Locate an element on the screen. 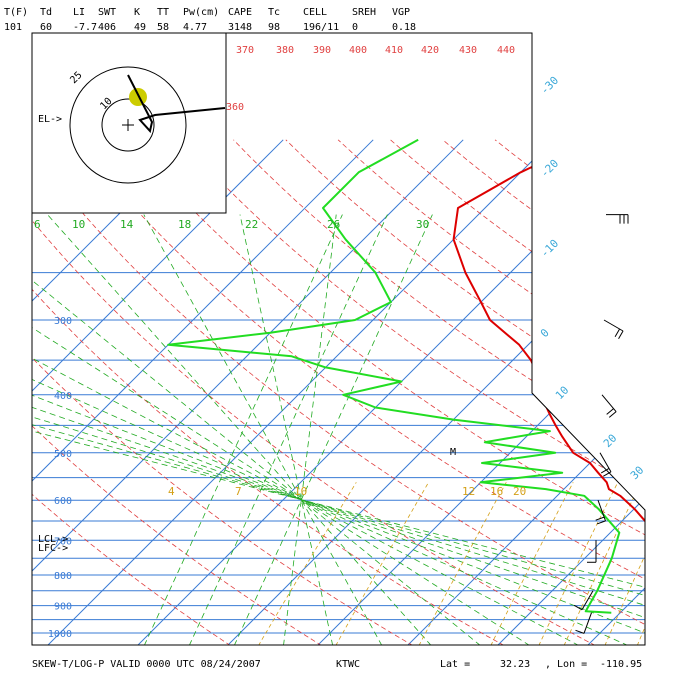 The width and height of the screenshot is (680, 680). pressure-label: 1000 is located at coordinates (60, 634).